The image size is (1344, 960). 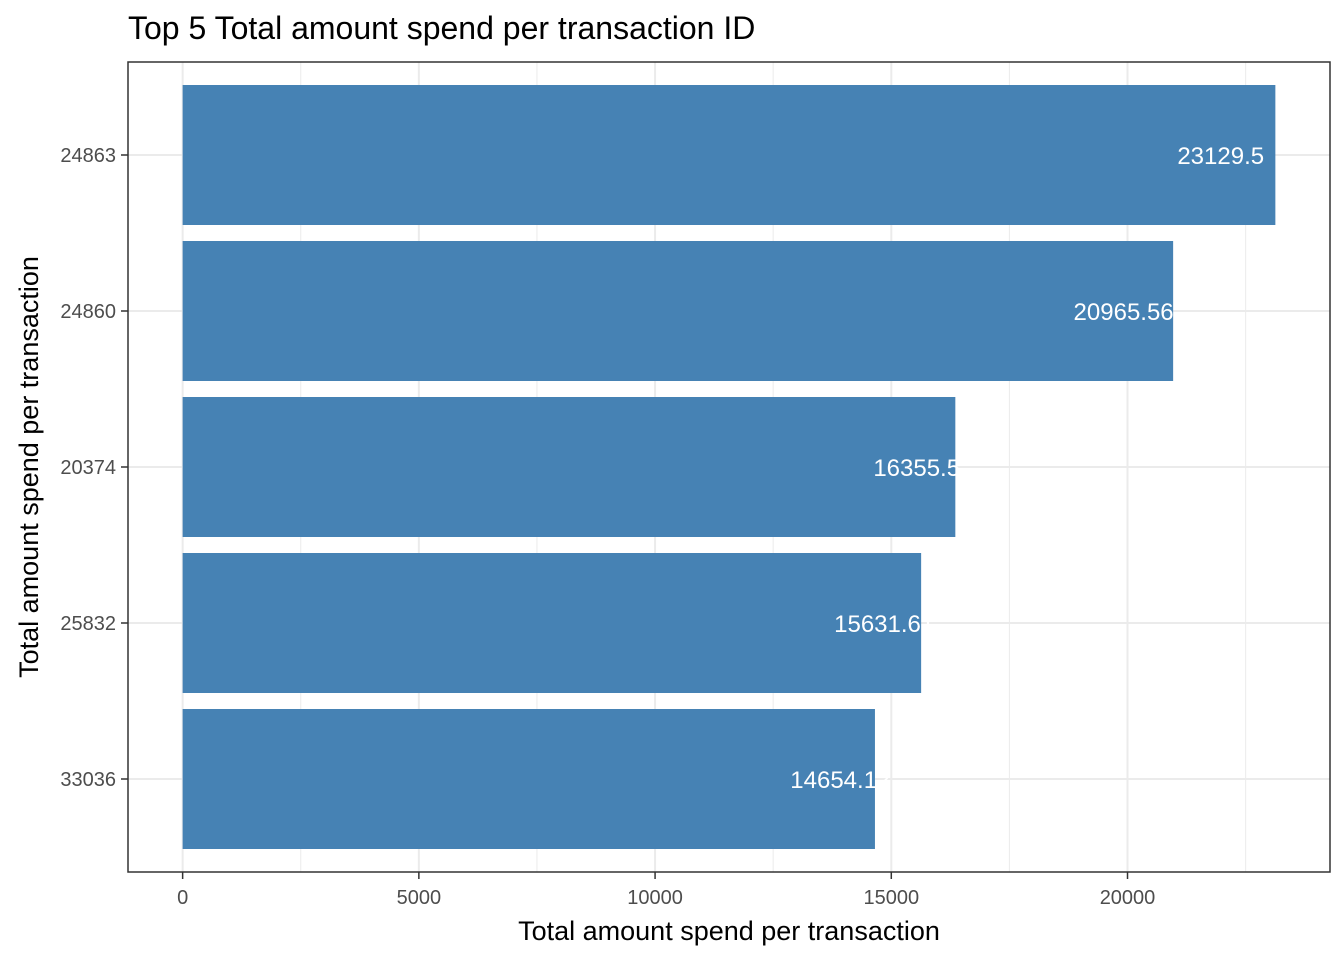 I want to click on bar-data-label: 20965.56, so click(x=1124, y=312).